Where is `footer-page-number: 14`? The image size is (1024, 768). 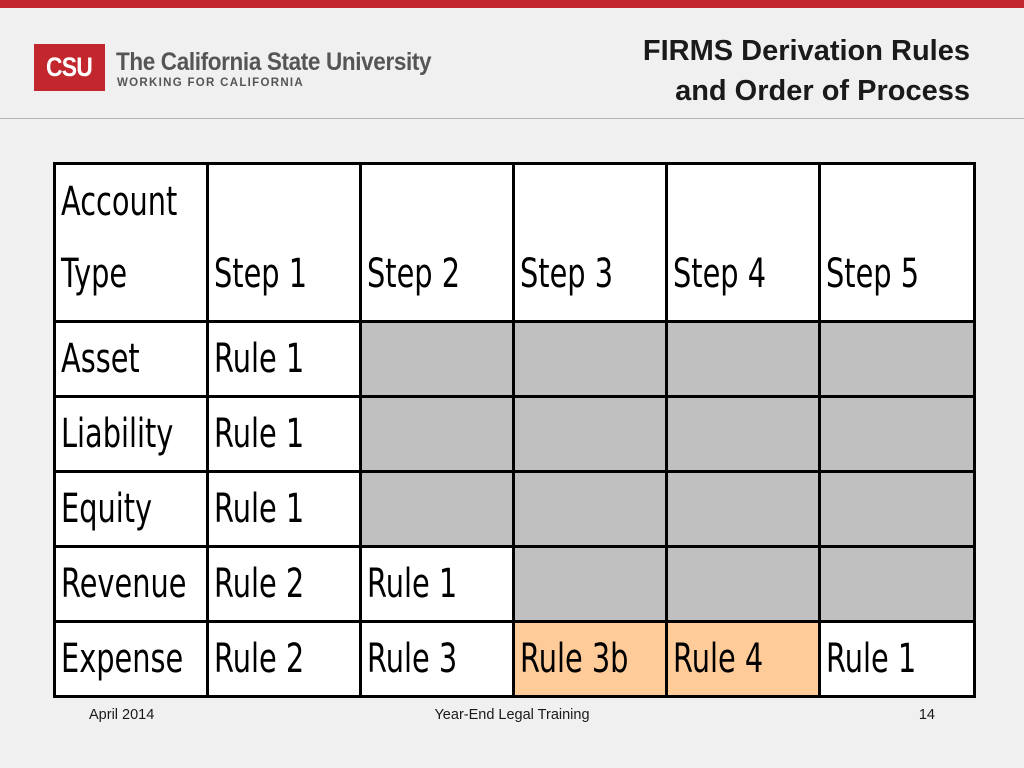
footer-page-number: 14 is located at coordinates (926, 715).